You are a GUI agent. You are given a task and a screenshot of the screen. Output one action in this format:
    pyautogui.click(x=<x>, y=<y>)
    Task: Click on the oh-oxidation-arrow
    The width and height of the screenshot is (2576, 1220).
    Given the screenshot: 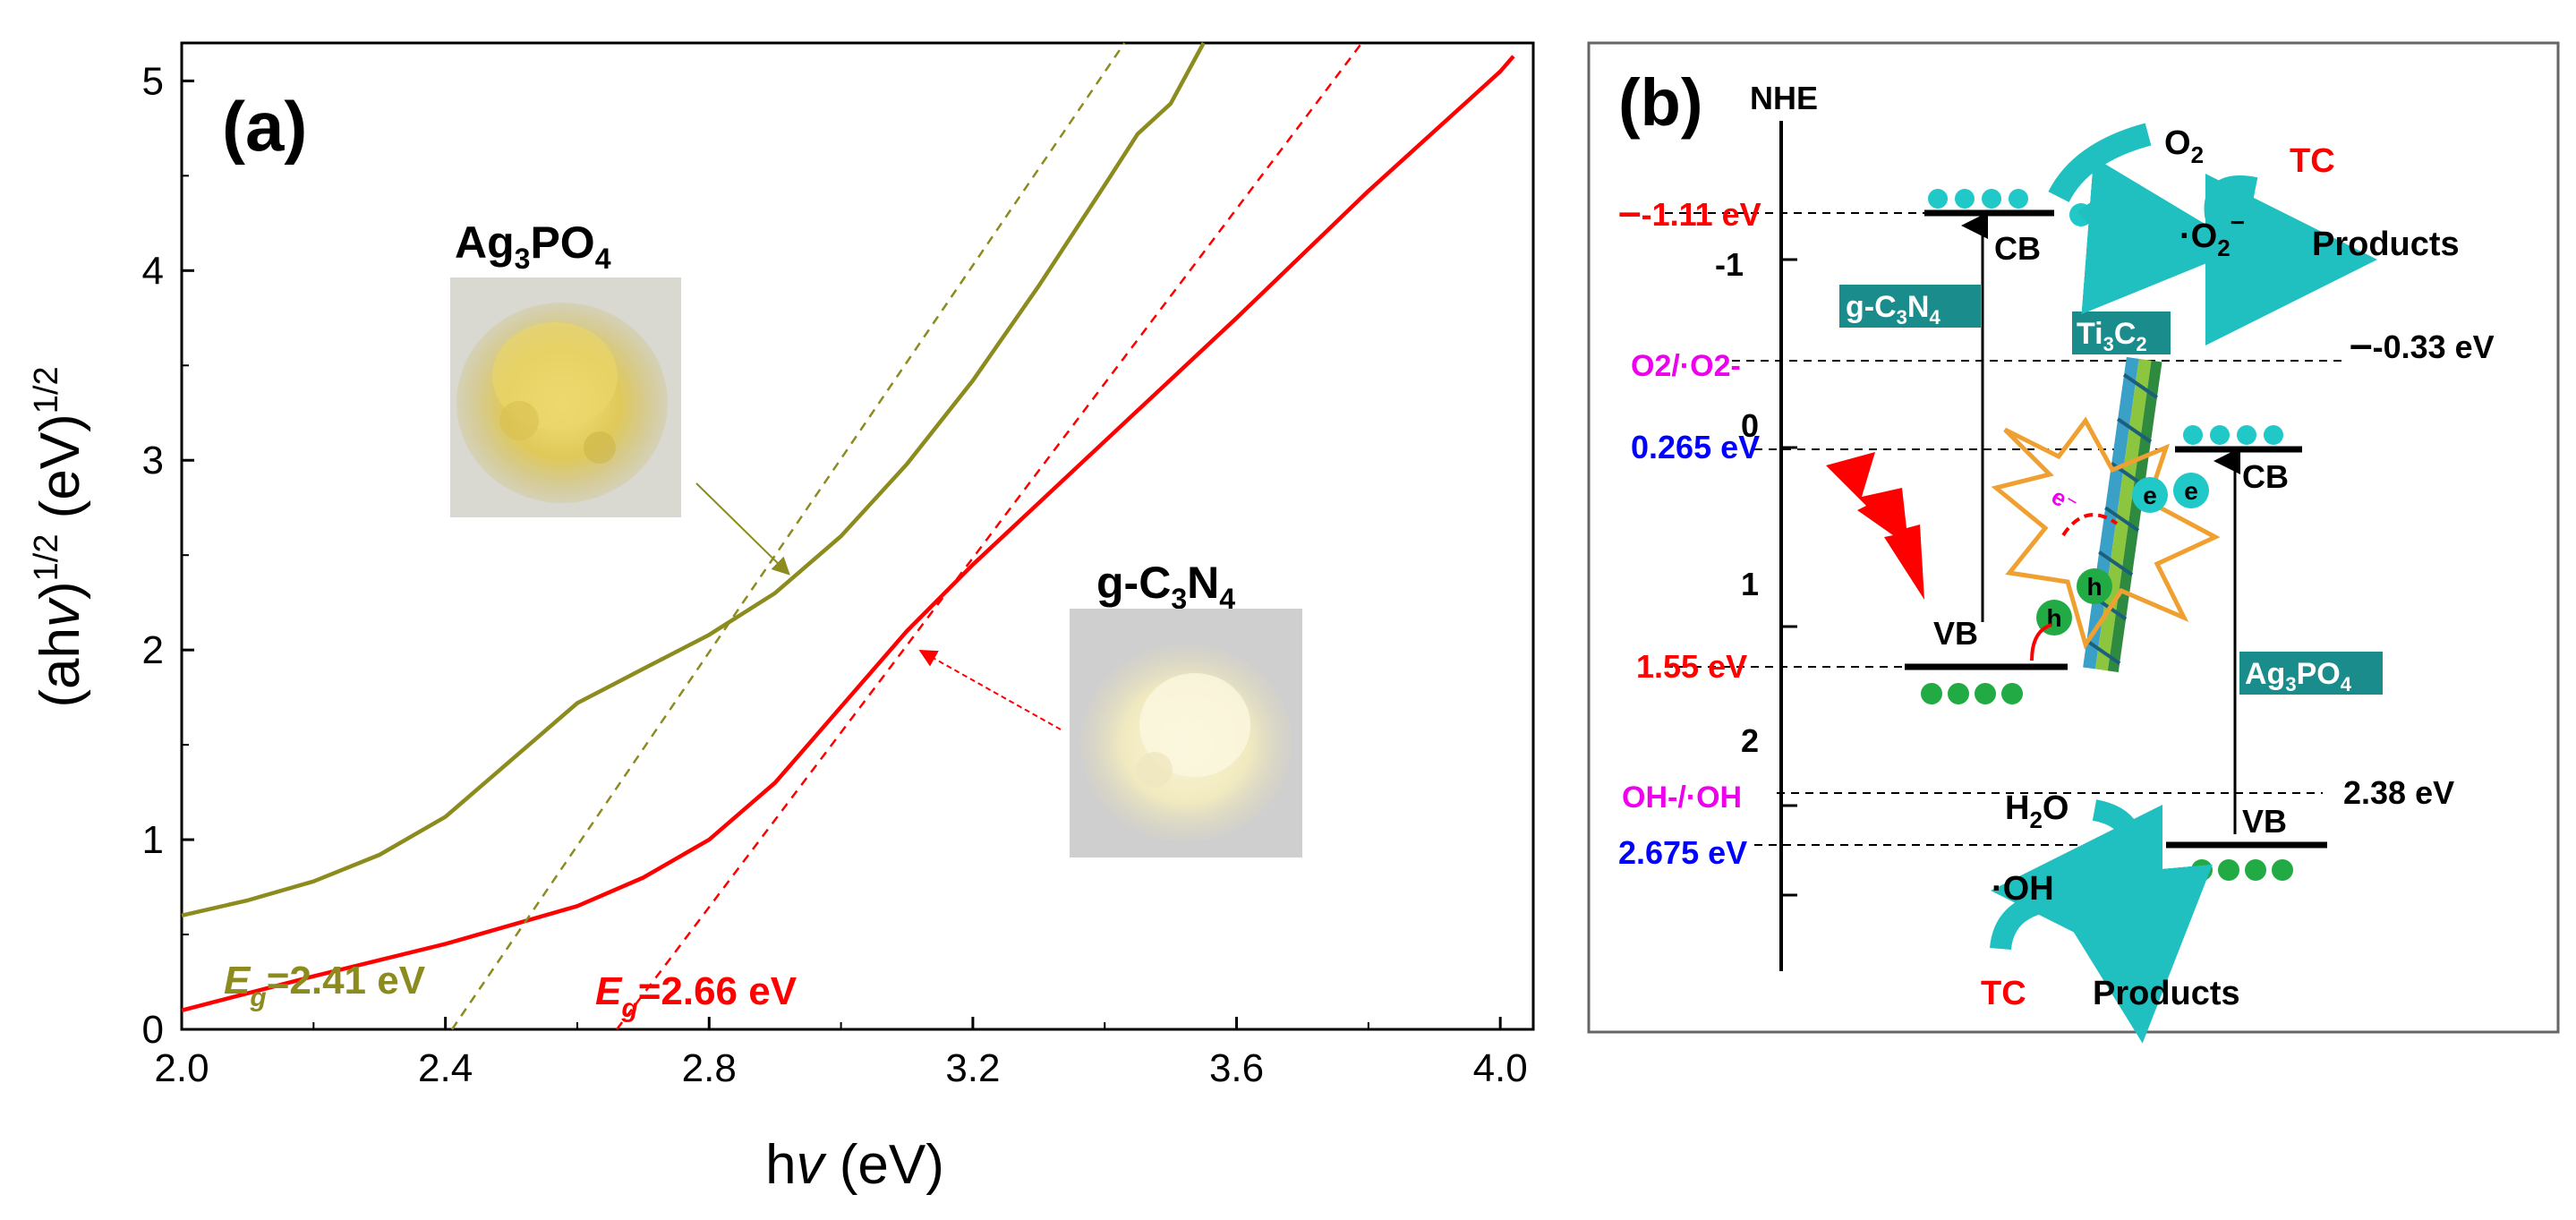 What is the action you would take?
    pyautogui.click(x=2077, y=888)
    